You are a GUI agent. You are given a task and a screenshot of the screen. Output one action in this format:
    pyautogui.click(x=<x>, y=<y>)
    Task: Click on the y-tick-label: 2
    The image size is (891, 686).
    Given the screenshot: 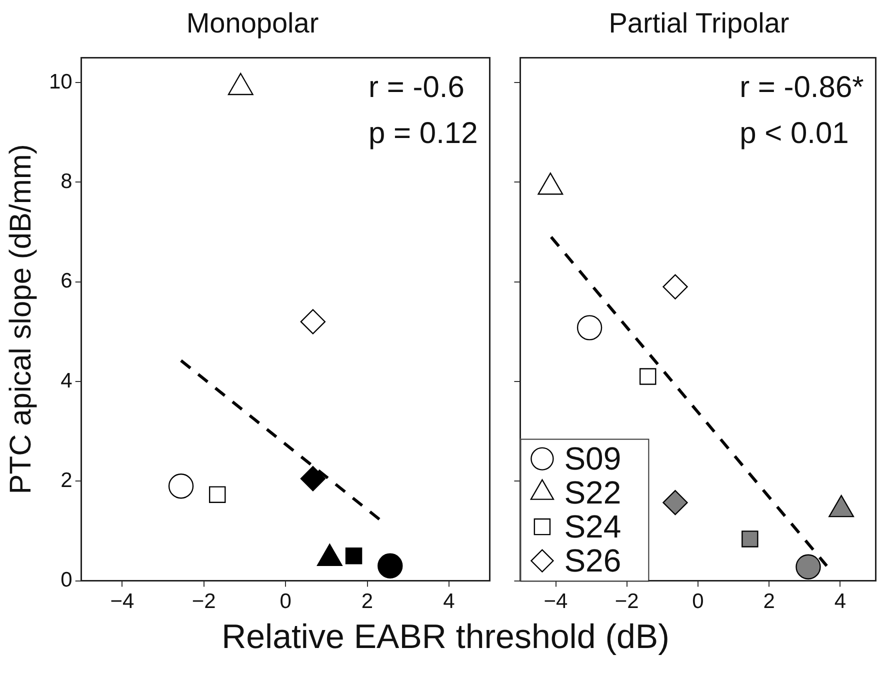 What is the action you would take?
    pyautogui.click(x=66, y=480)
    